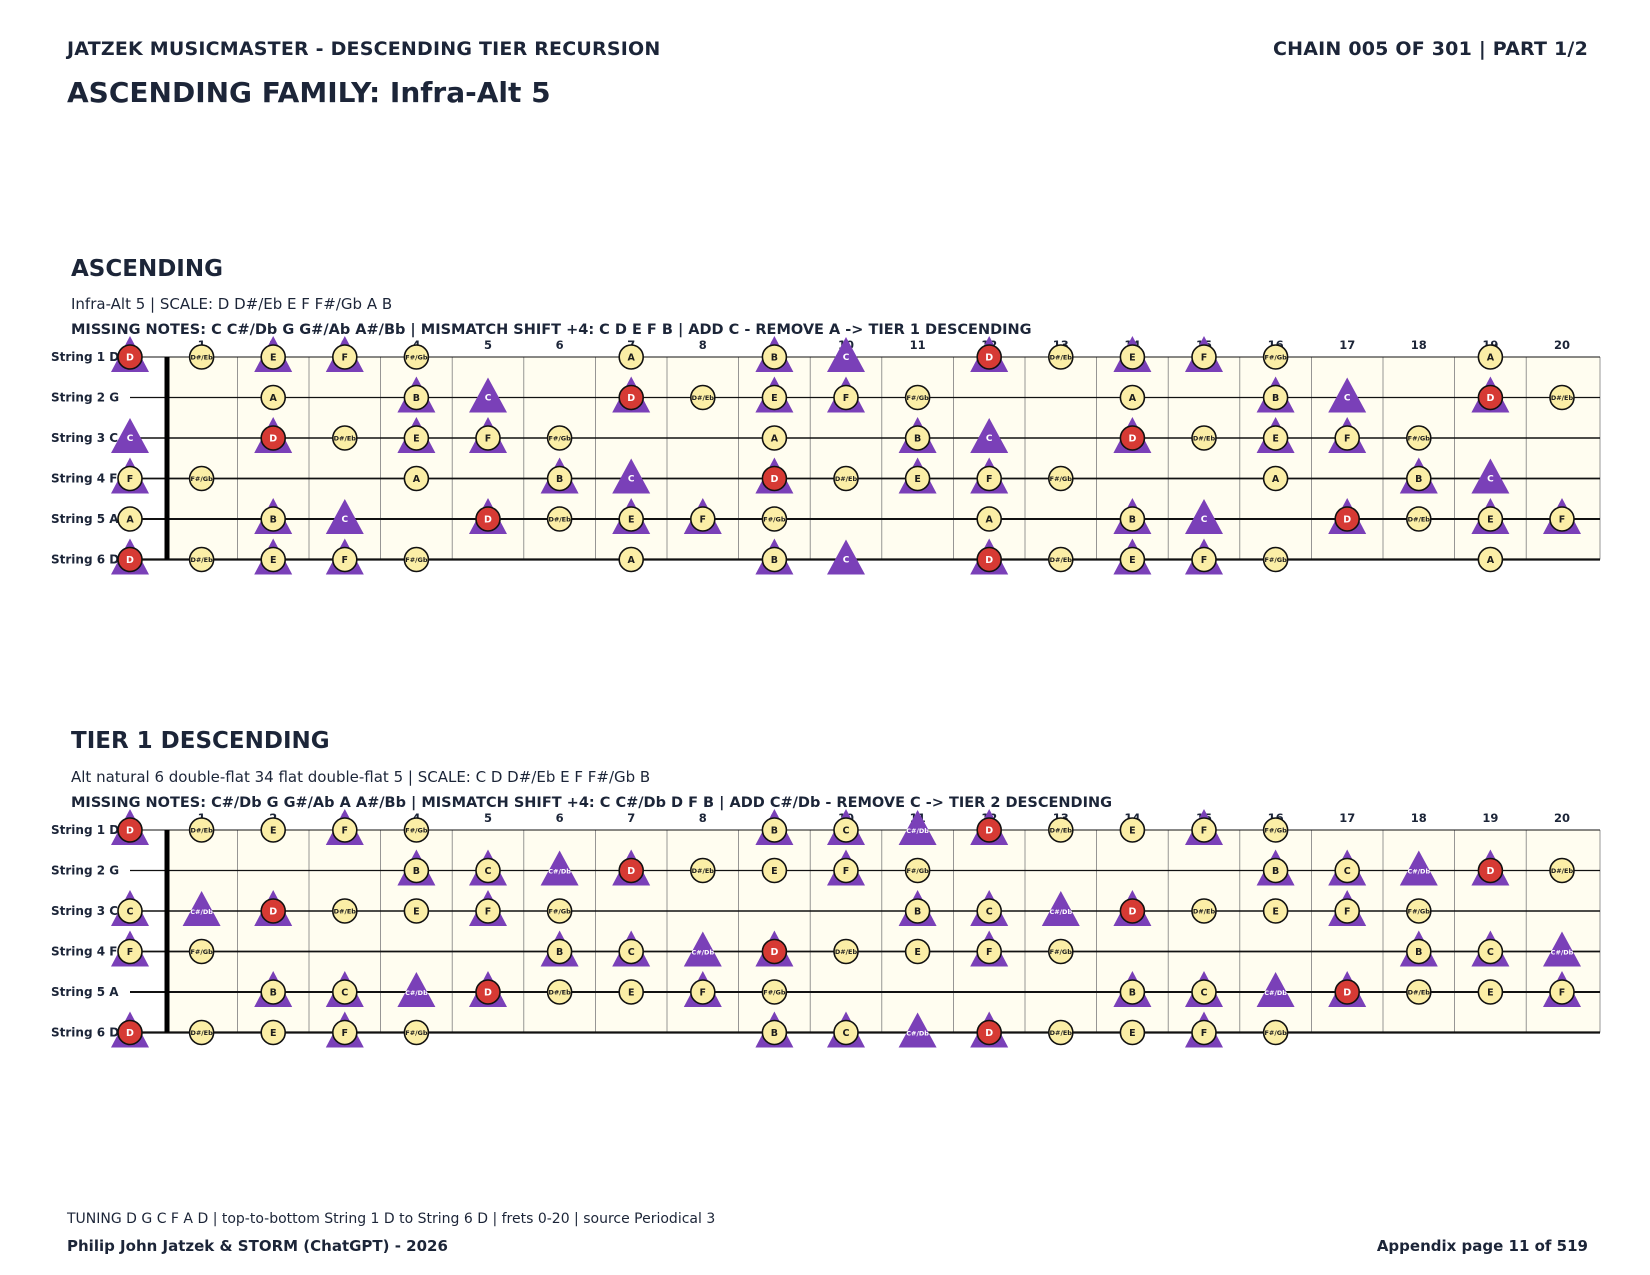  Describe the element at coordinates (918, 345) in the screenshot. I see `fret-number: 11` at that location.